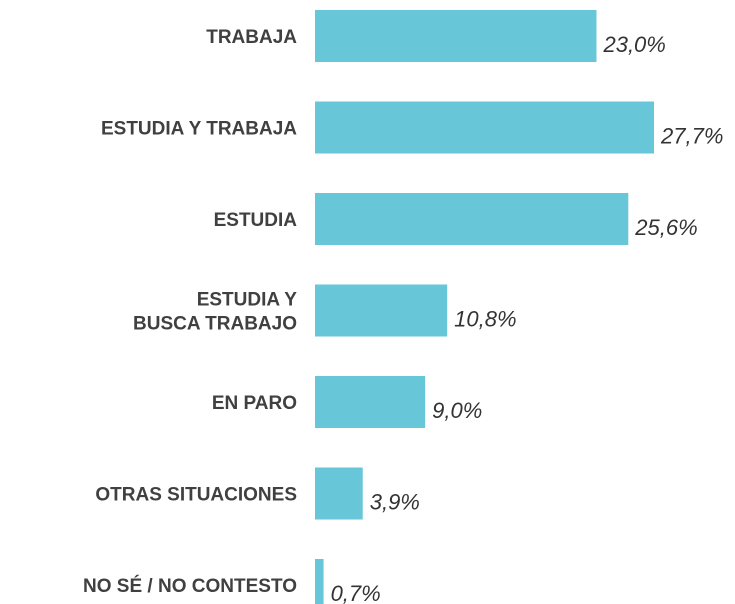  I want to click on value-label: 9,0%, so click(457, 410).